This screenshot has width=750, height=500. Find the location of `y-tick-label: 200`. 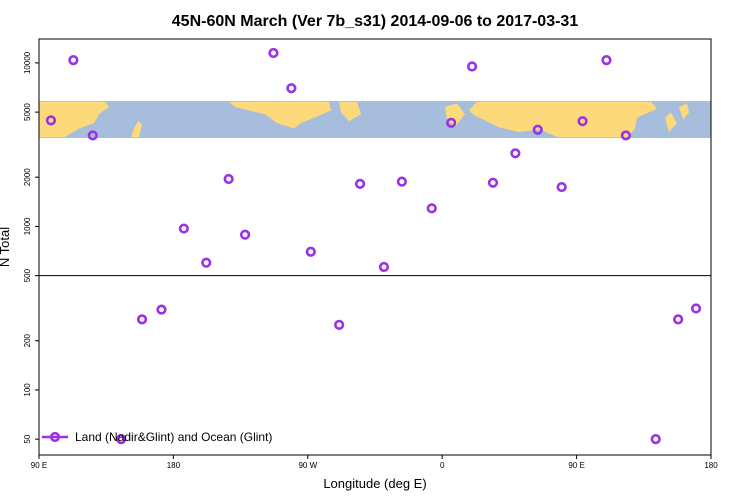

y-tick-label: 200 is located at coordinates (27, 340).